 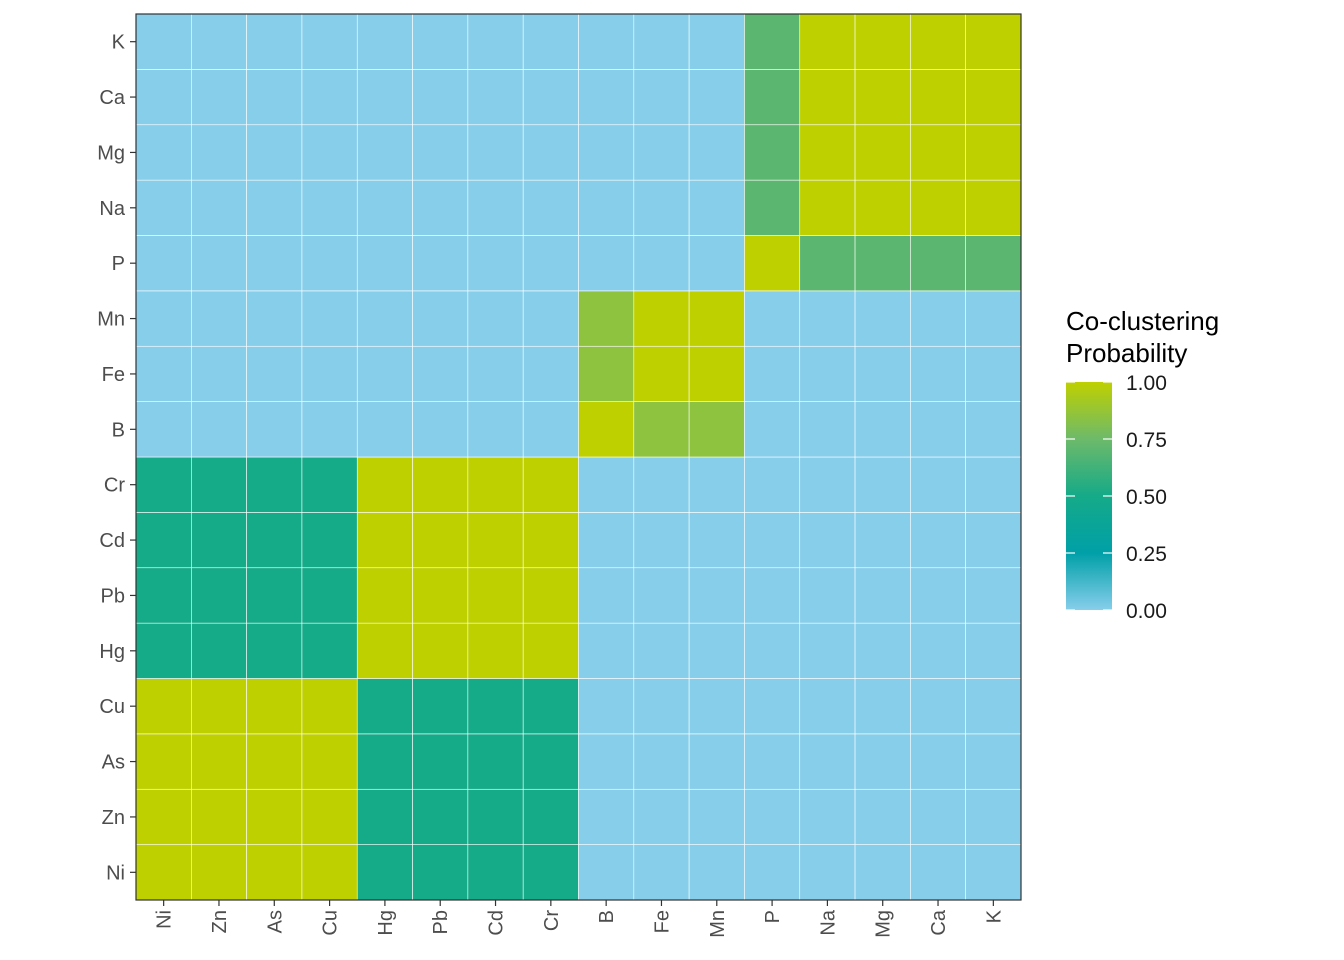 What do you see at coordinates (661, 318) in the screenshot?
I see `heatmap-cell-Mn-Fe` at bounding box center [661, 318].